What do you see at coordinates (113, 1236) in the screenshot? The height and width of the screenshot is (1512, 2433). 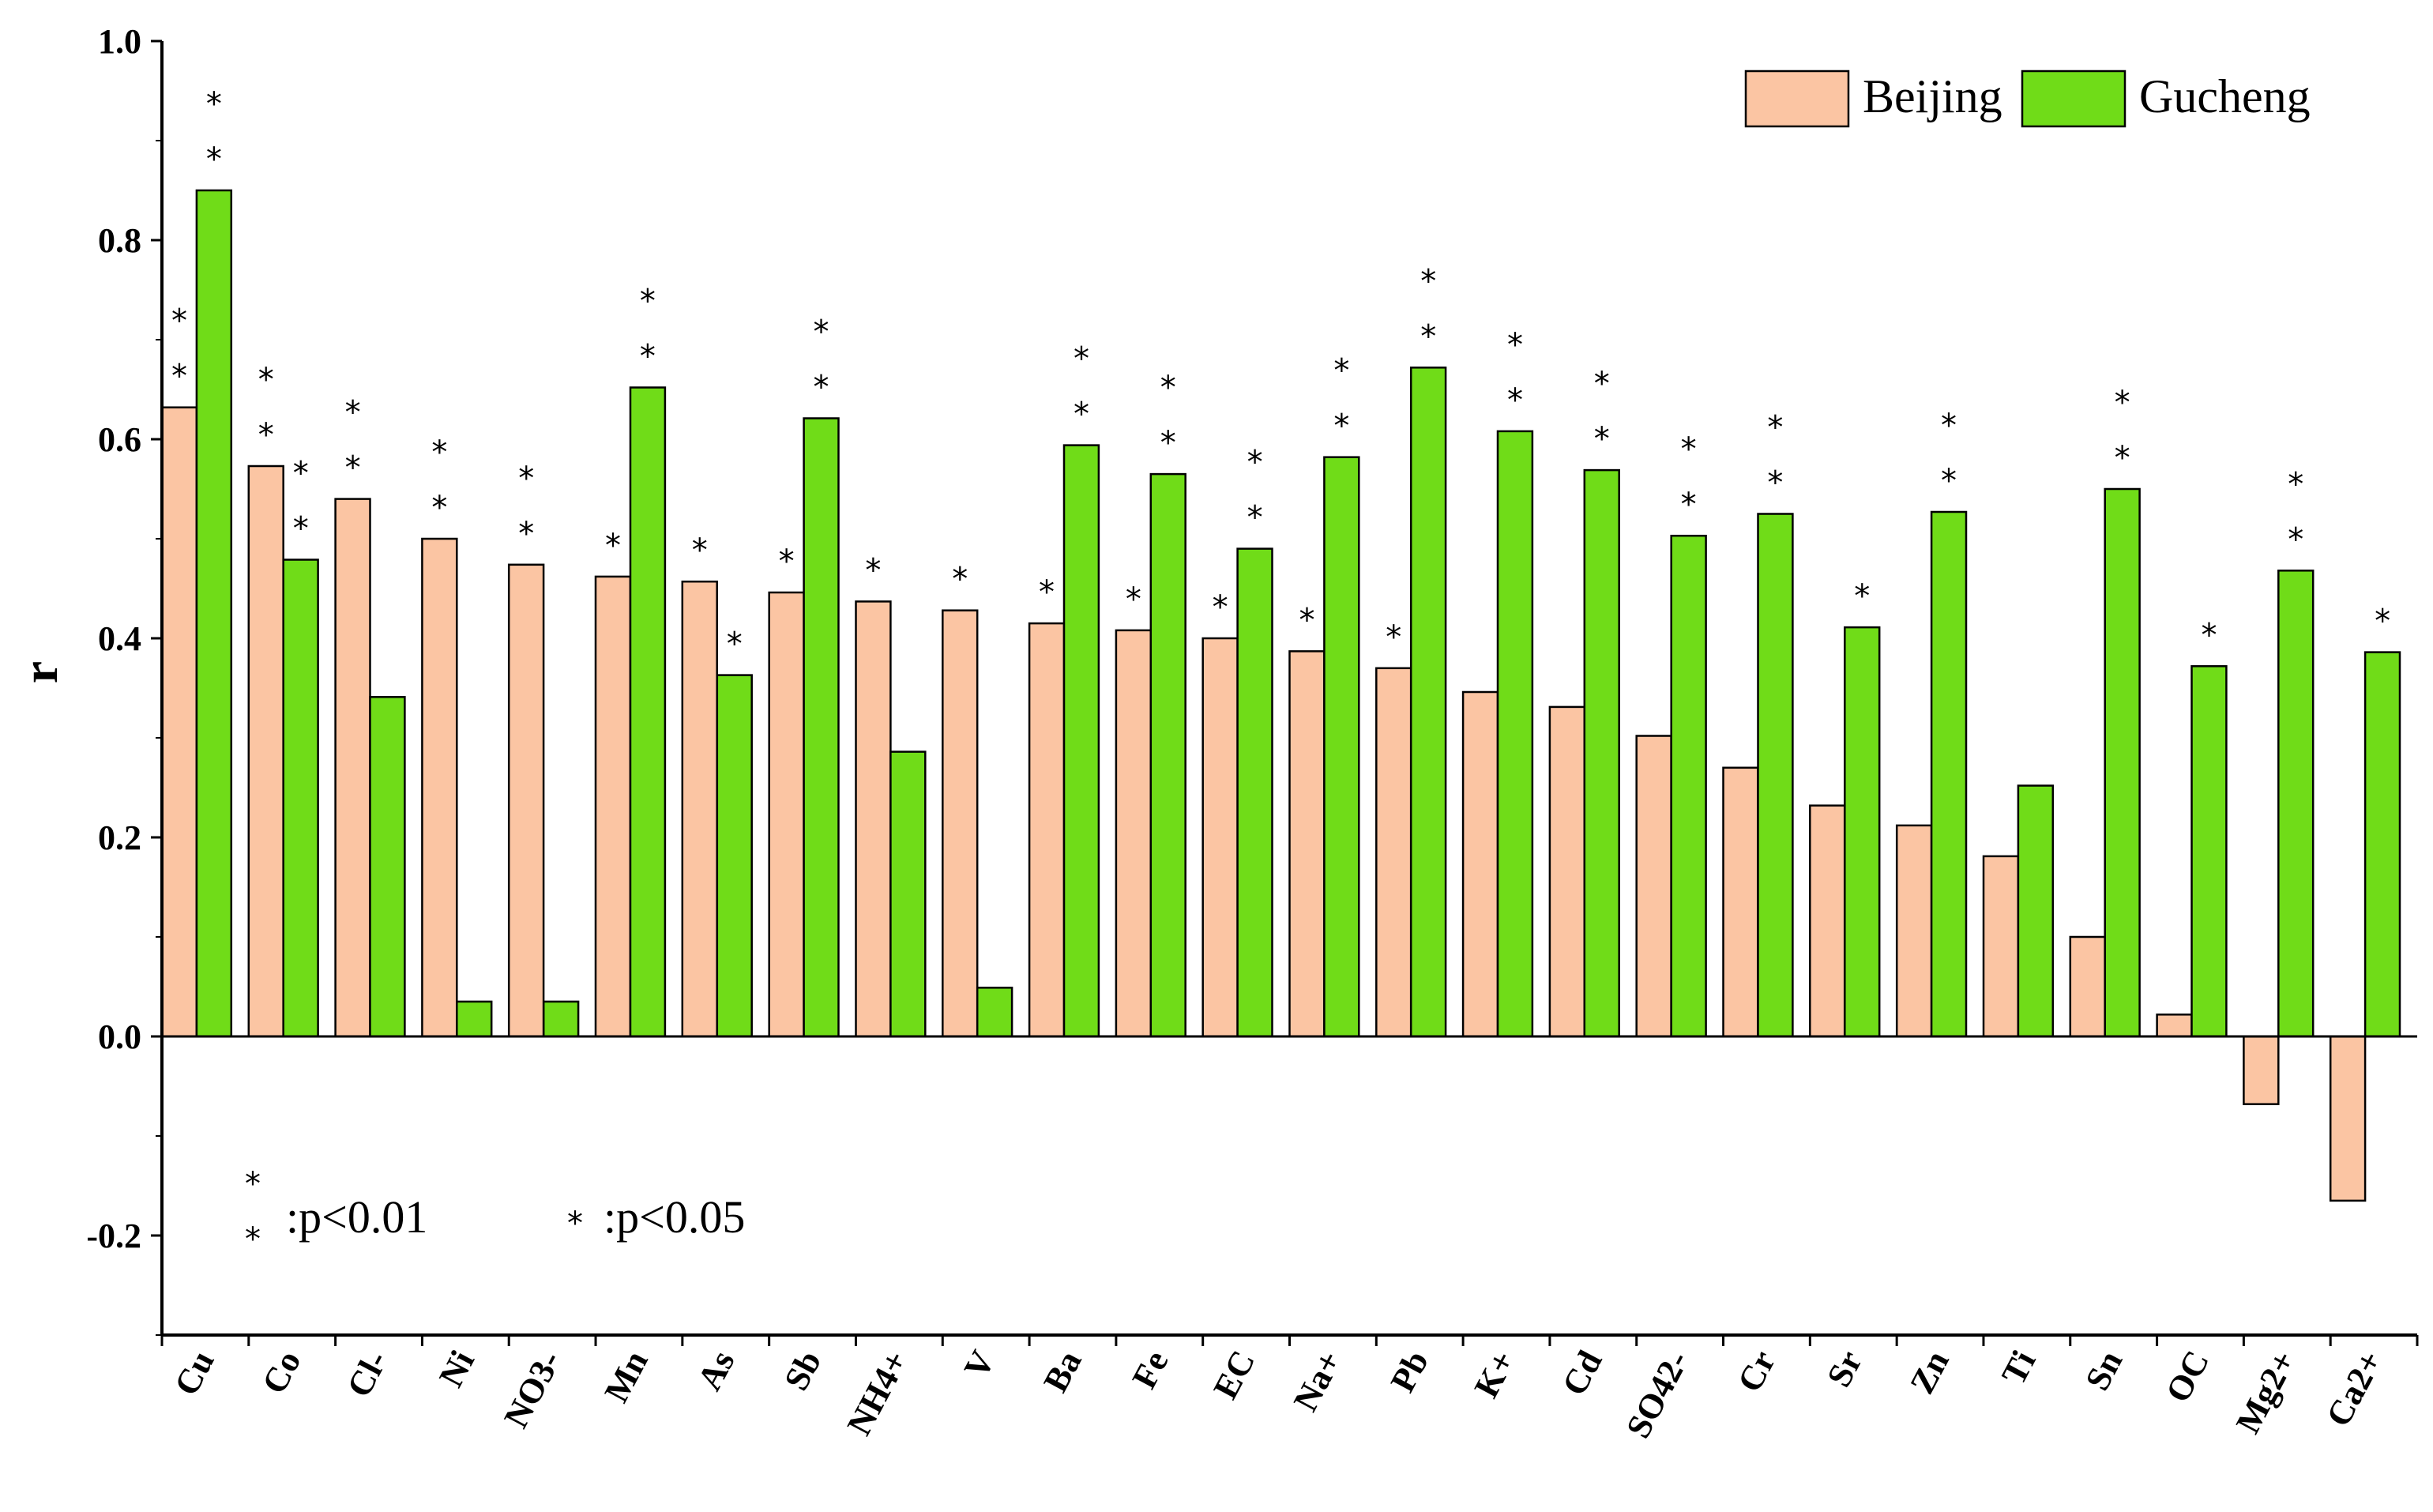 I see `y-tick-label: -0.2` at bounding box center [113, 1236].